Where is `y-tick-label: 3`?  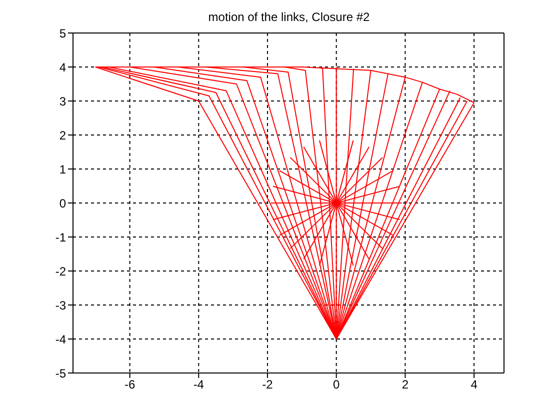 y-tick-label: 3 is located at coordinates (62, 101).